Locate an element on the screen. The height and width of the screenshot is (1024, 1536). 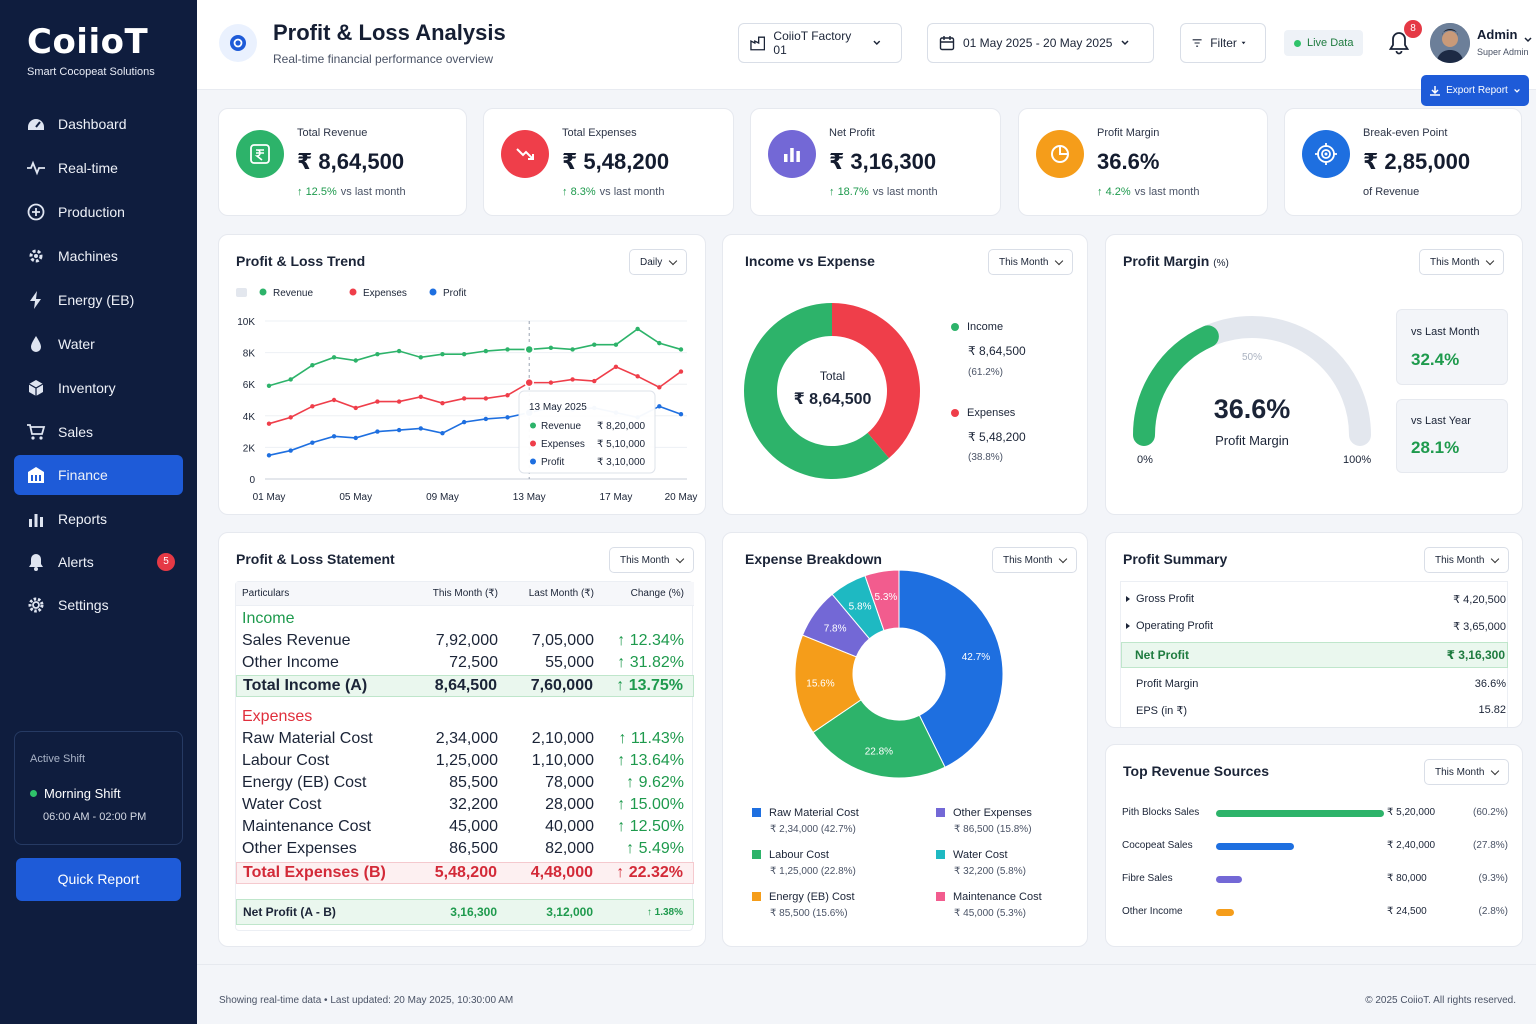
income-expense-dropdown: This Month is located at coordinates (1031, 262).